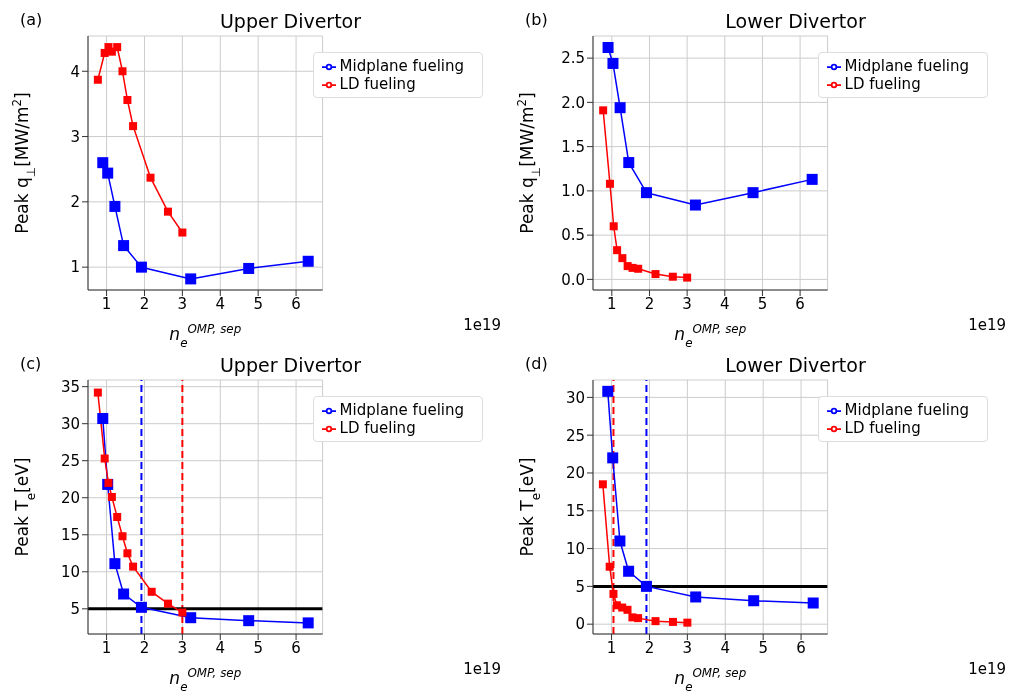  What do you see at coordinates (75, 136) in the screenshot?
I see `y-tick-label: 3` at bounding box center [75, 136].